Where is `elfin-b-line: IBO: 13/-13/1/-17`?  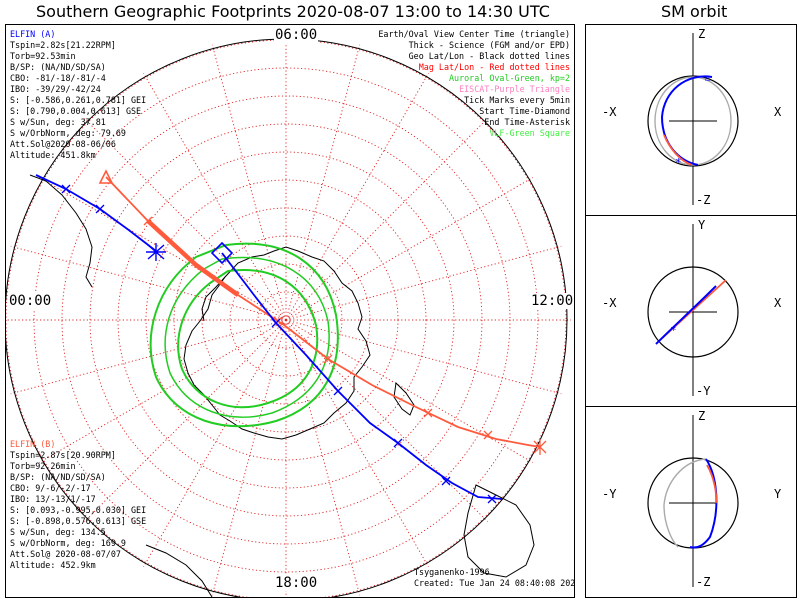
elfin-b-line: IBO: 13/-13/1/-17 is located at coordinates (53, 499).